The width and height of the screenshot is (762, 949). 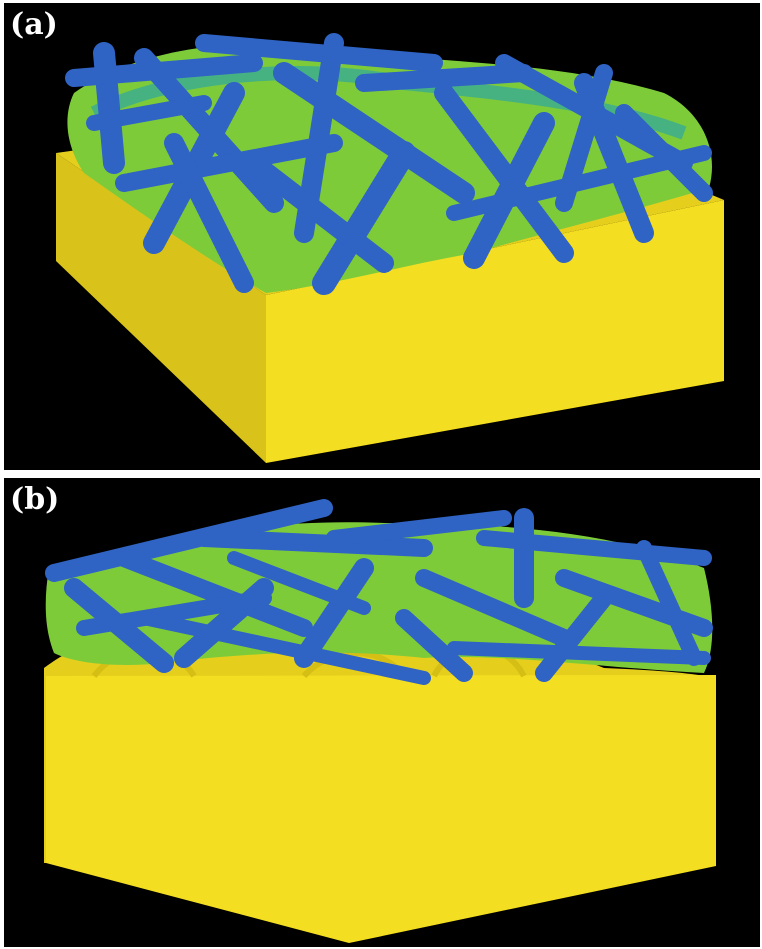 I want to click on panel-a-label: (a), so click(x=34, y=24).